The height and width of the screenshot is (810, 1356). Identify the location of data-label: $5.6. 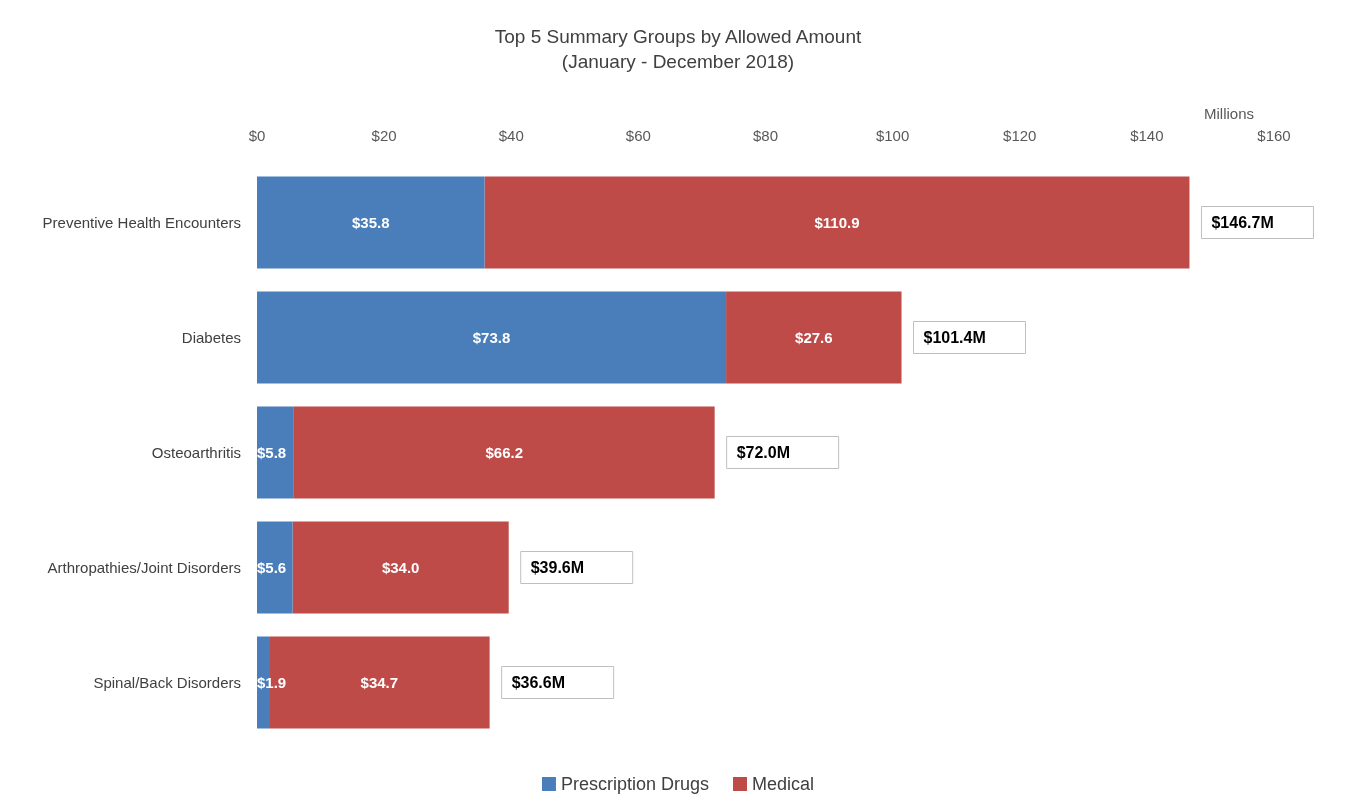
(272, 567).